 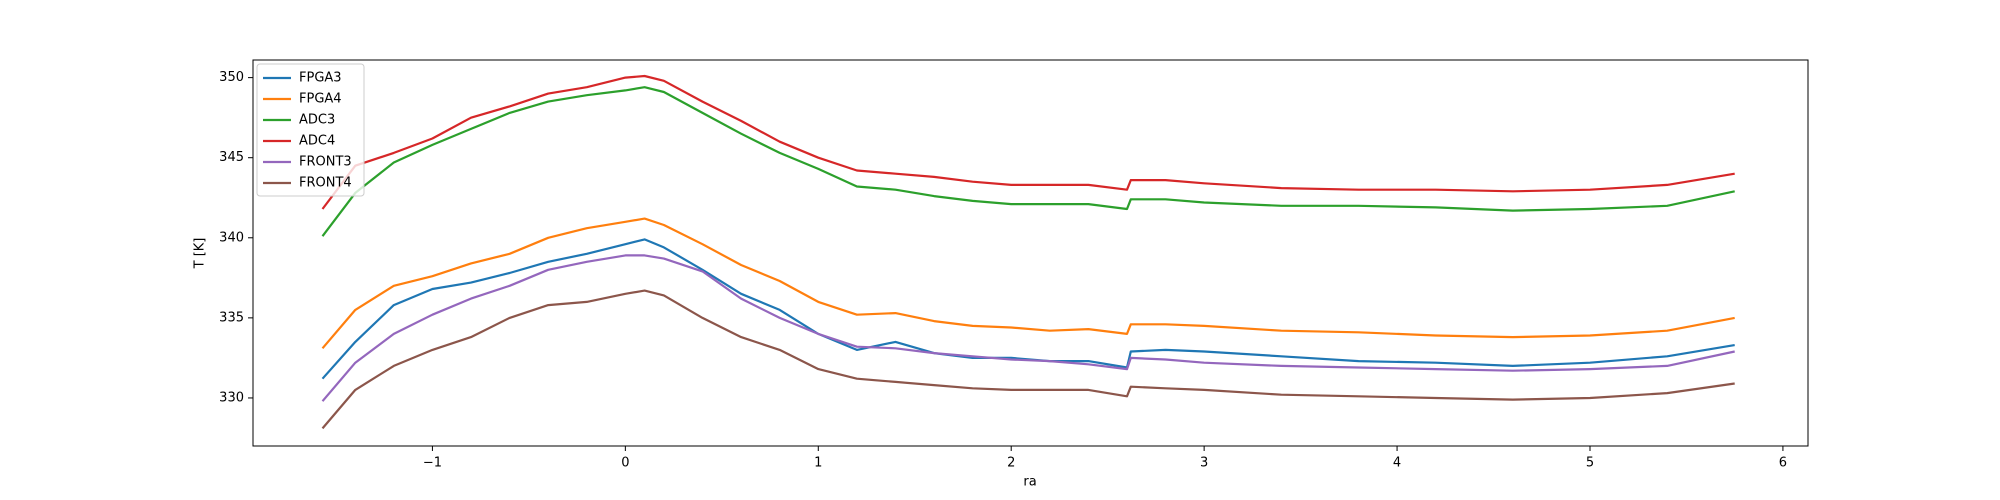 I want to click on x-tick-label: 2, so click(x=1011, y=463).